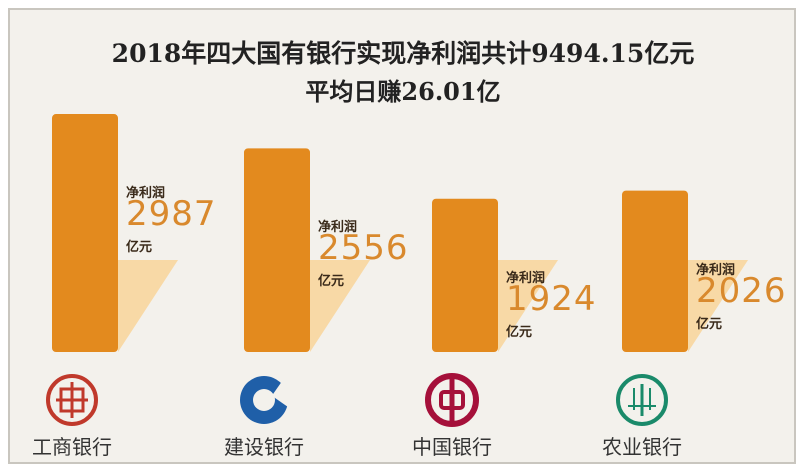 The image size is (806, 474). Describe the element at coordinates (403, 53) in the screenshot. I see `chart-title: 2018年四大国有银行实现净利润共计9494.15亿元` at that location.